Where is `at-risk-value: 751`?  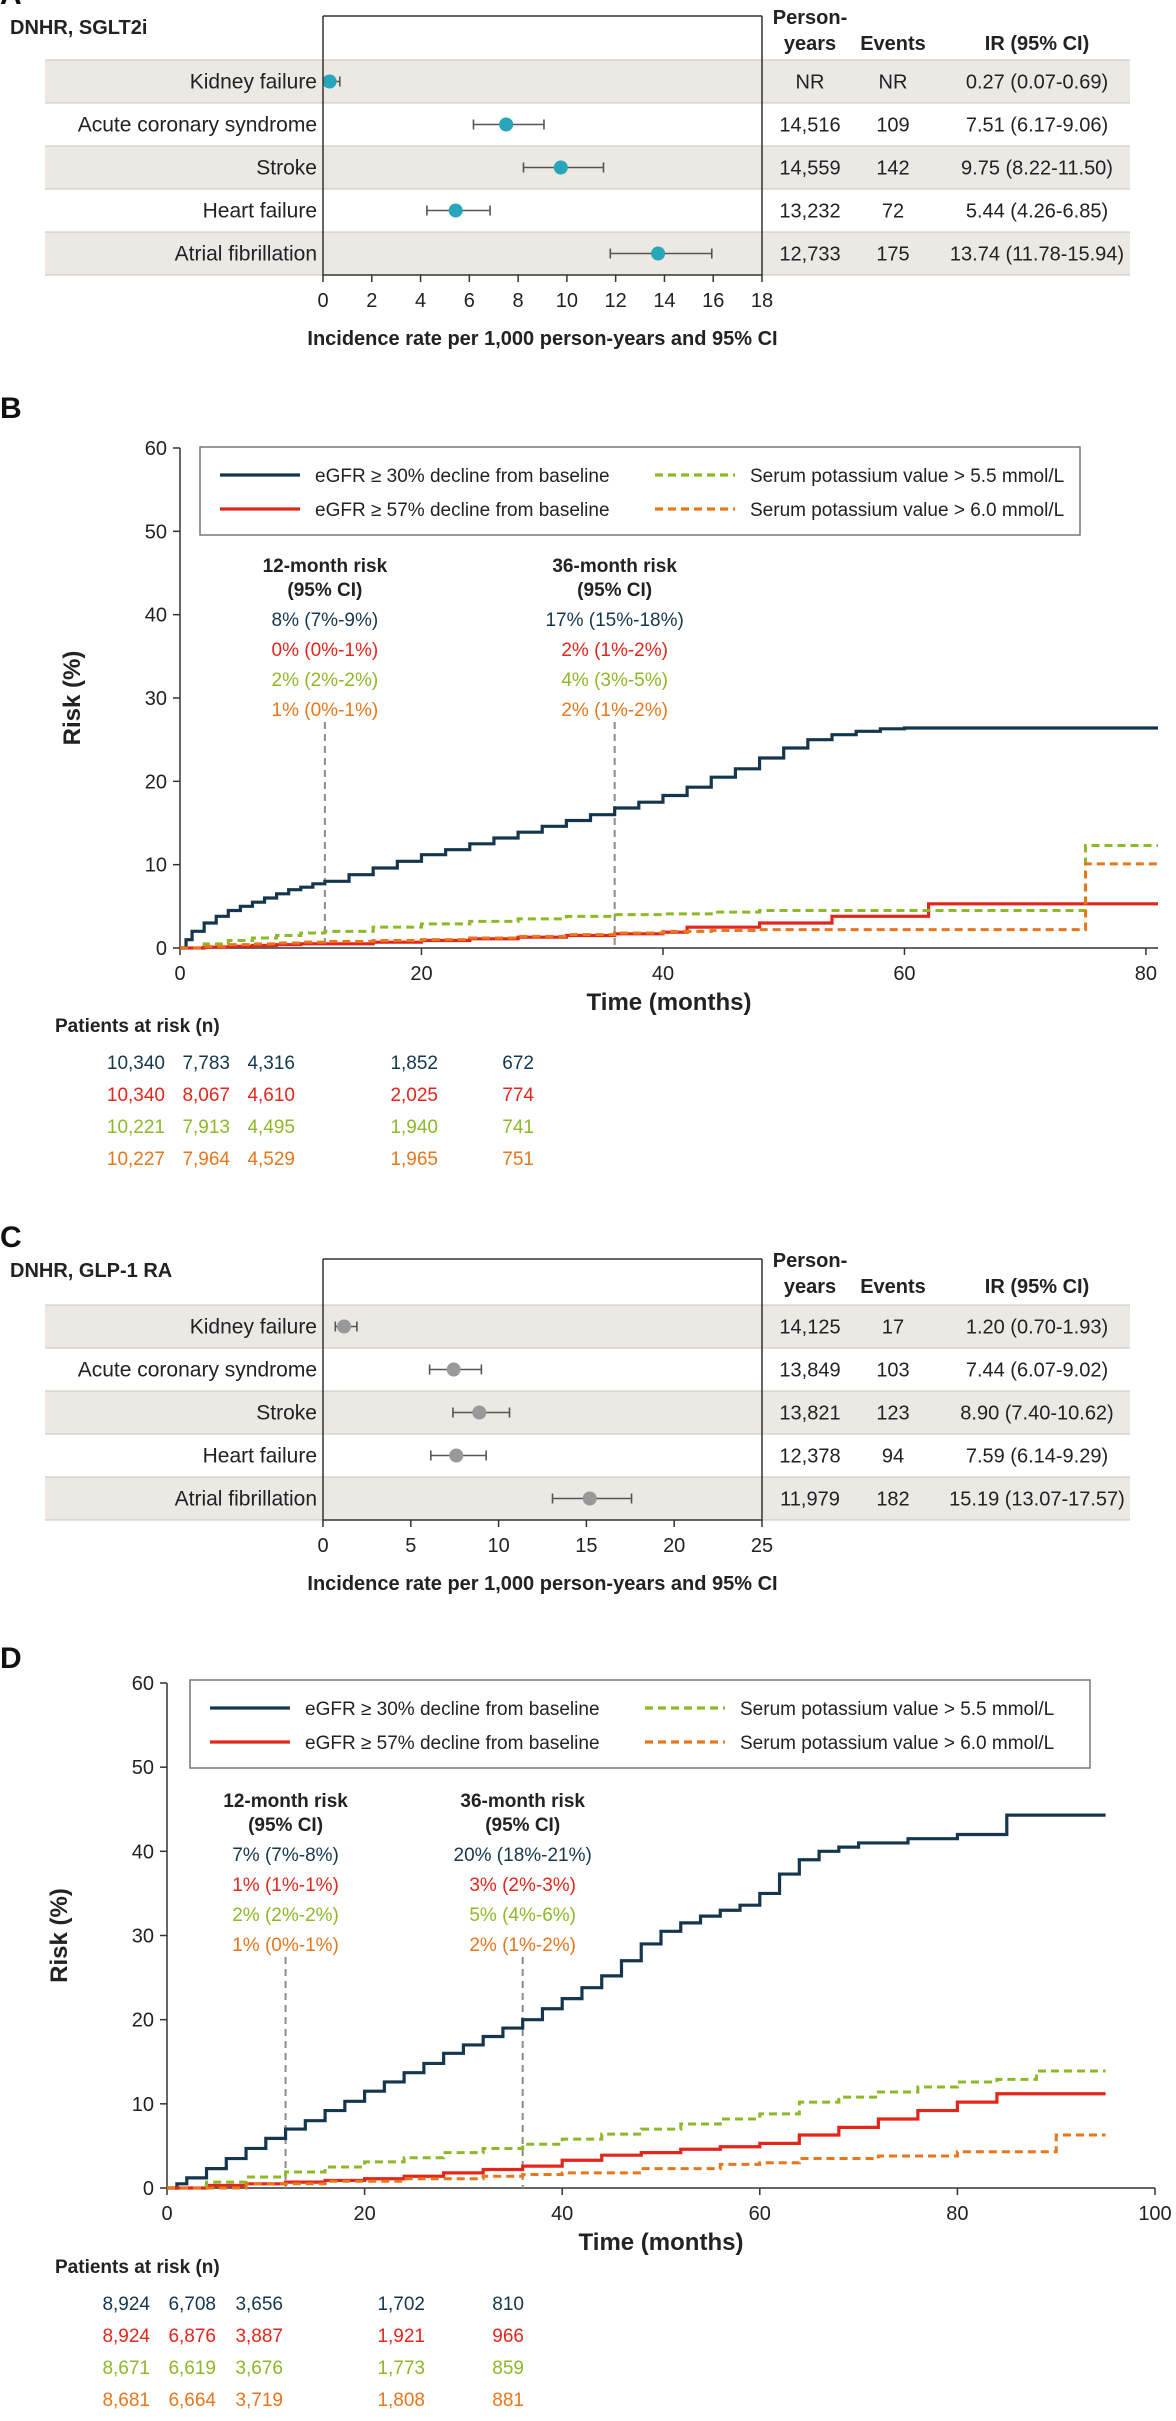 at-risk-value: 751 is located at coordinates (518, 1159).